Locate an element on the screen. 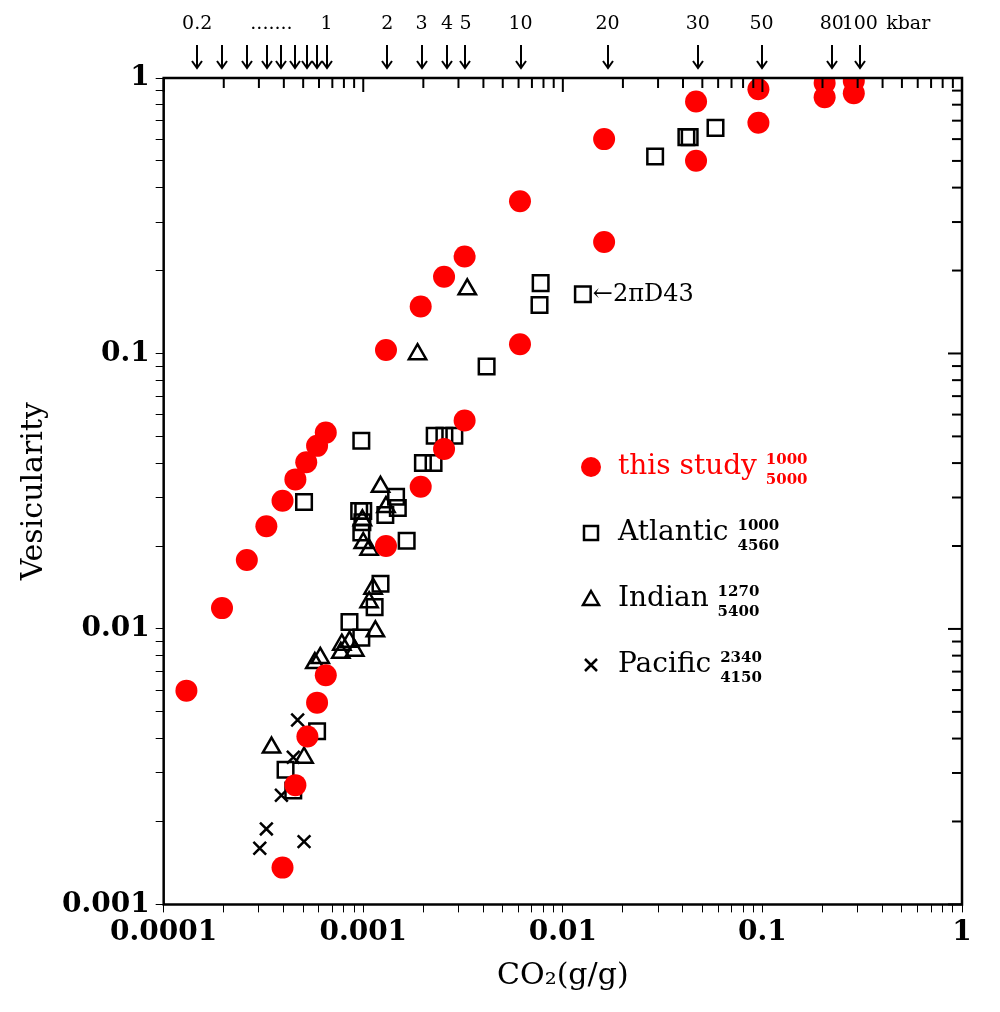  y-tick-label: 0.1 is located at coordinates (125, 351).